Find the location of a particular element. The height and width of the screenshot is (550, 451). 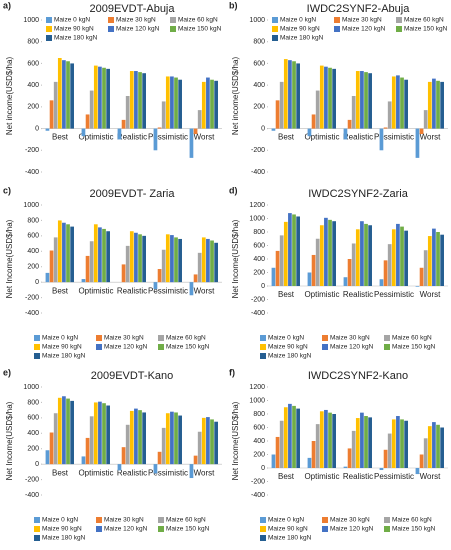

legend-label: Maize 30 kgN is located at coordinates (136, 20).